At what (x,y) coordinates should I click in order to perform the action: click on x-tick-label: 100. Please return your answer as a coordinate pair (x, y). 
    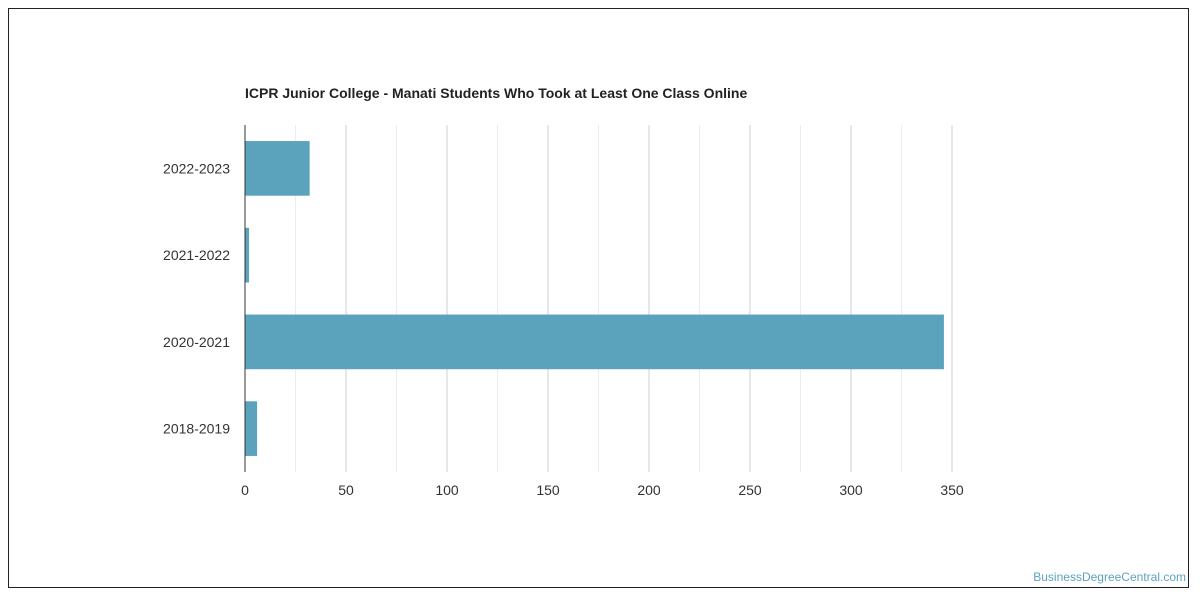
    Looking at the image, I should click on (447, 490).